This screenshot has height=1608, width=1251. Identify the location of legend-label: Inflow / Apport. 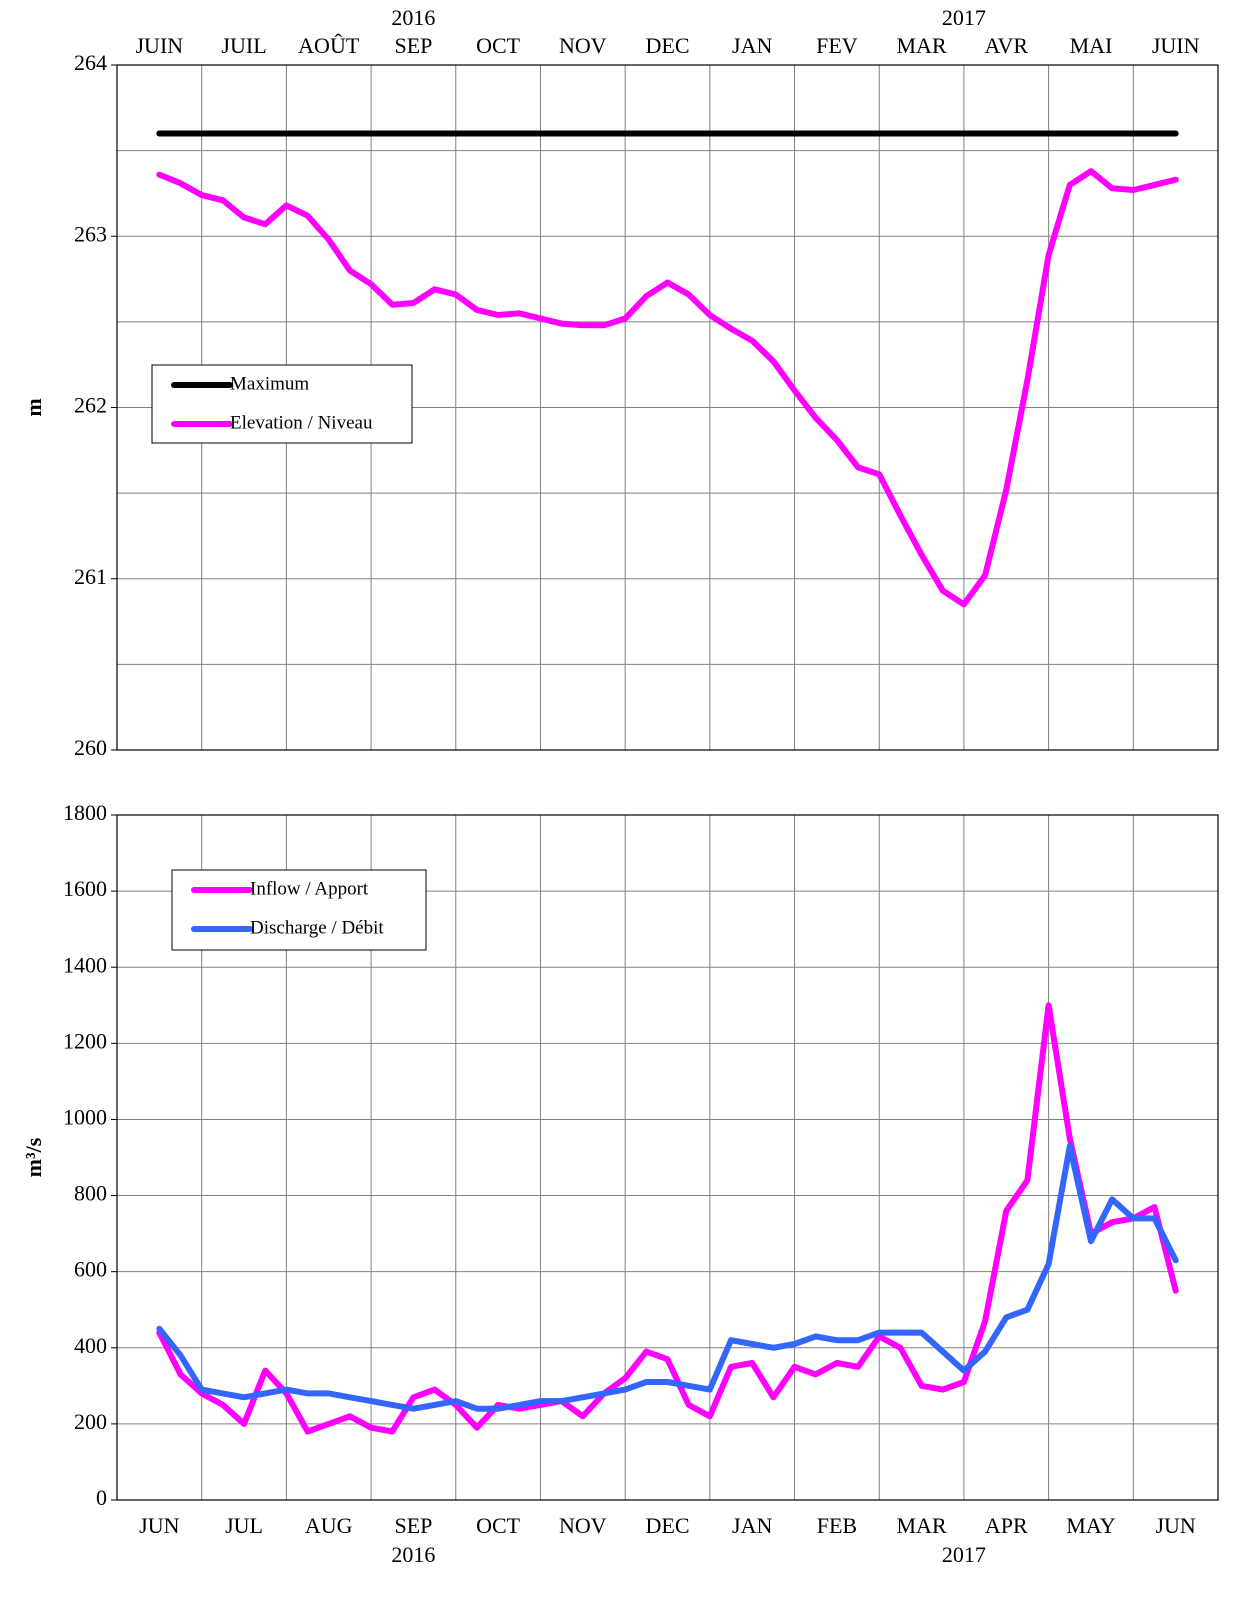
(309, 888).